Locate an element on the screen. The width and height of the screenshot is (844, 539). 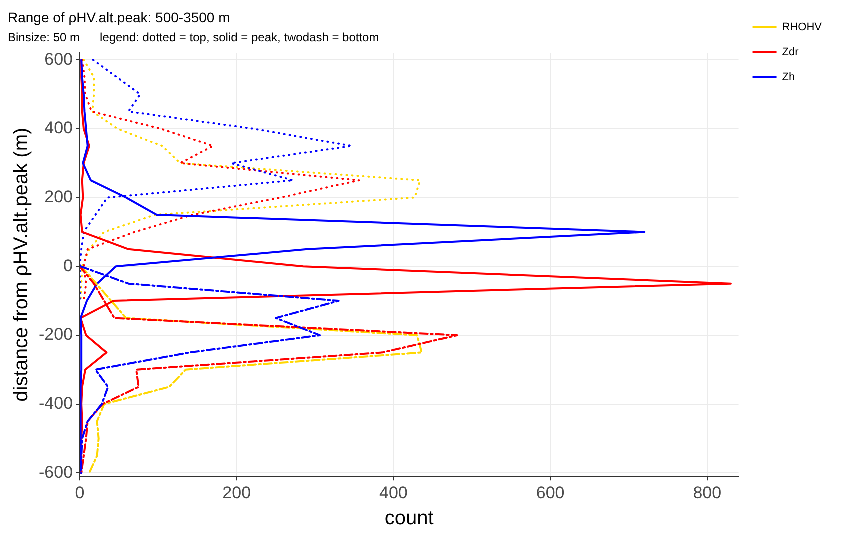
x-tick-label: 800 is located at coordinates (707, 492).